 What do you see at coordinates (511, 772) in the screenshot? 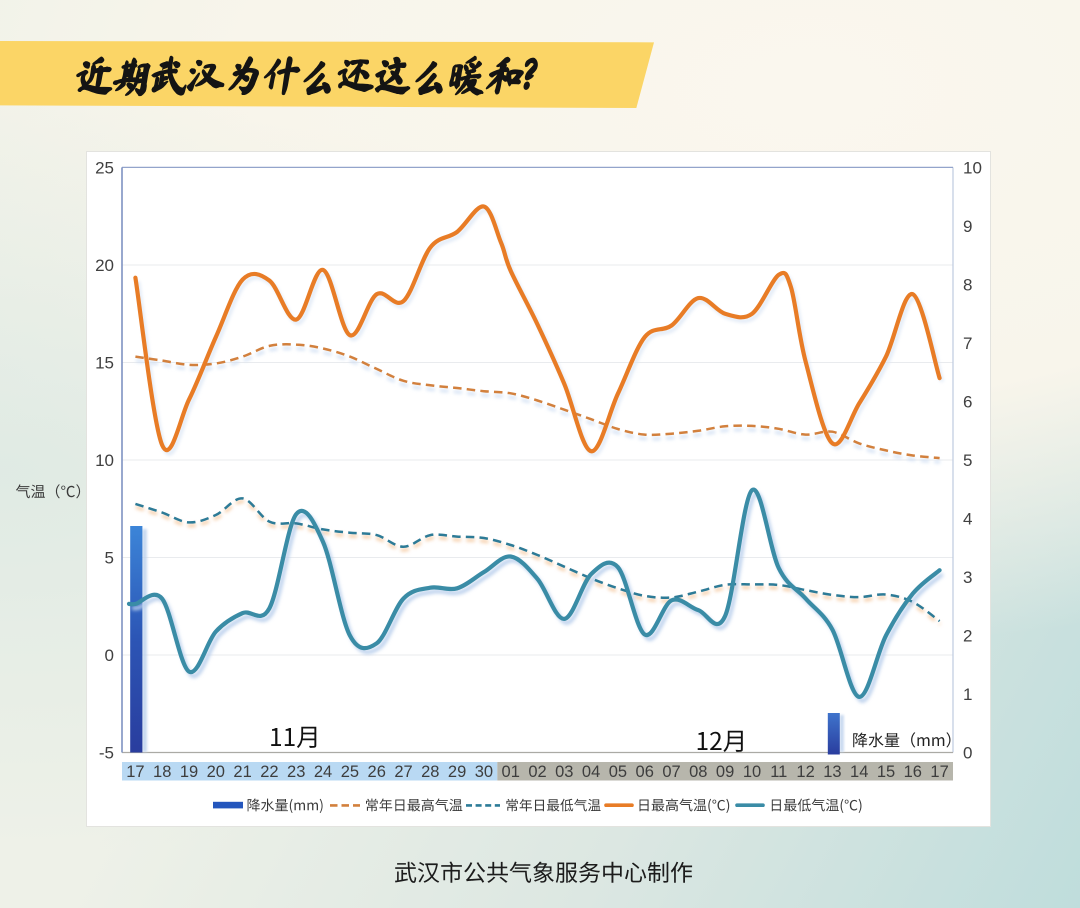
I see `svg-text: 01` at bounding box center [511, 772].